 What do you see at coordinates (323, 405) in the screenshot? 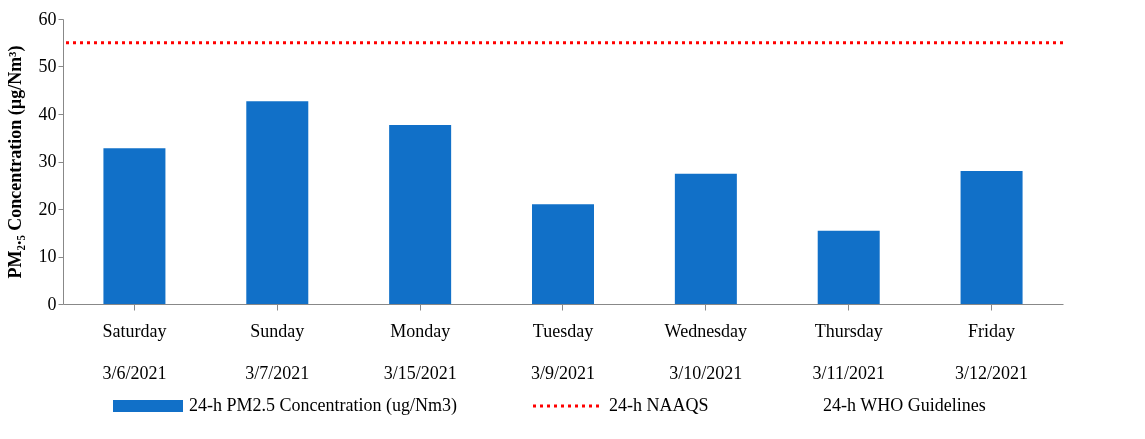
I see `legend-label: 24-h PM2.5 Concentration (ug/Nm3)` at bounding box center [323, 405].